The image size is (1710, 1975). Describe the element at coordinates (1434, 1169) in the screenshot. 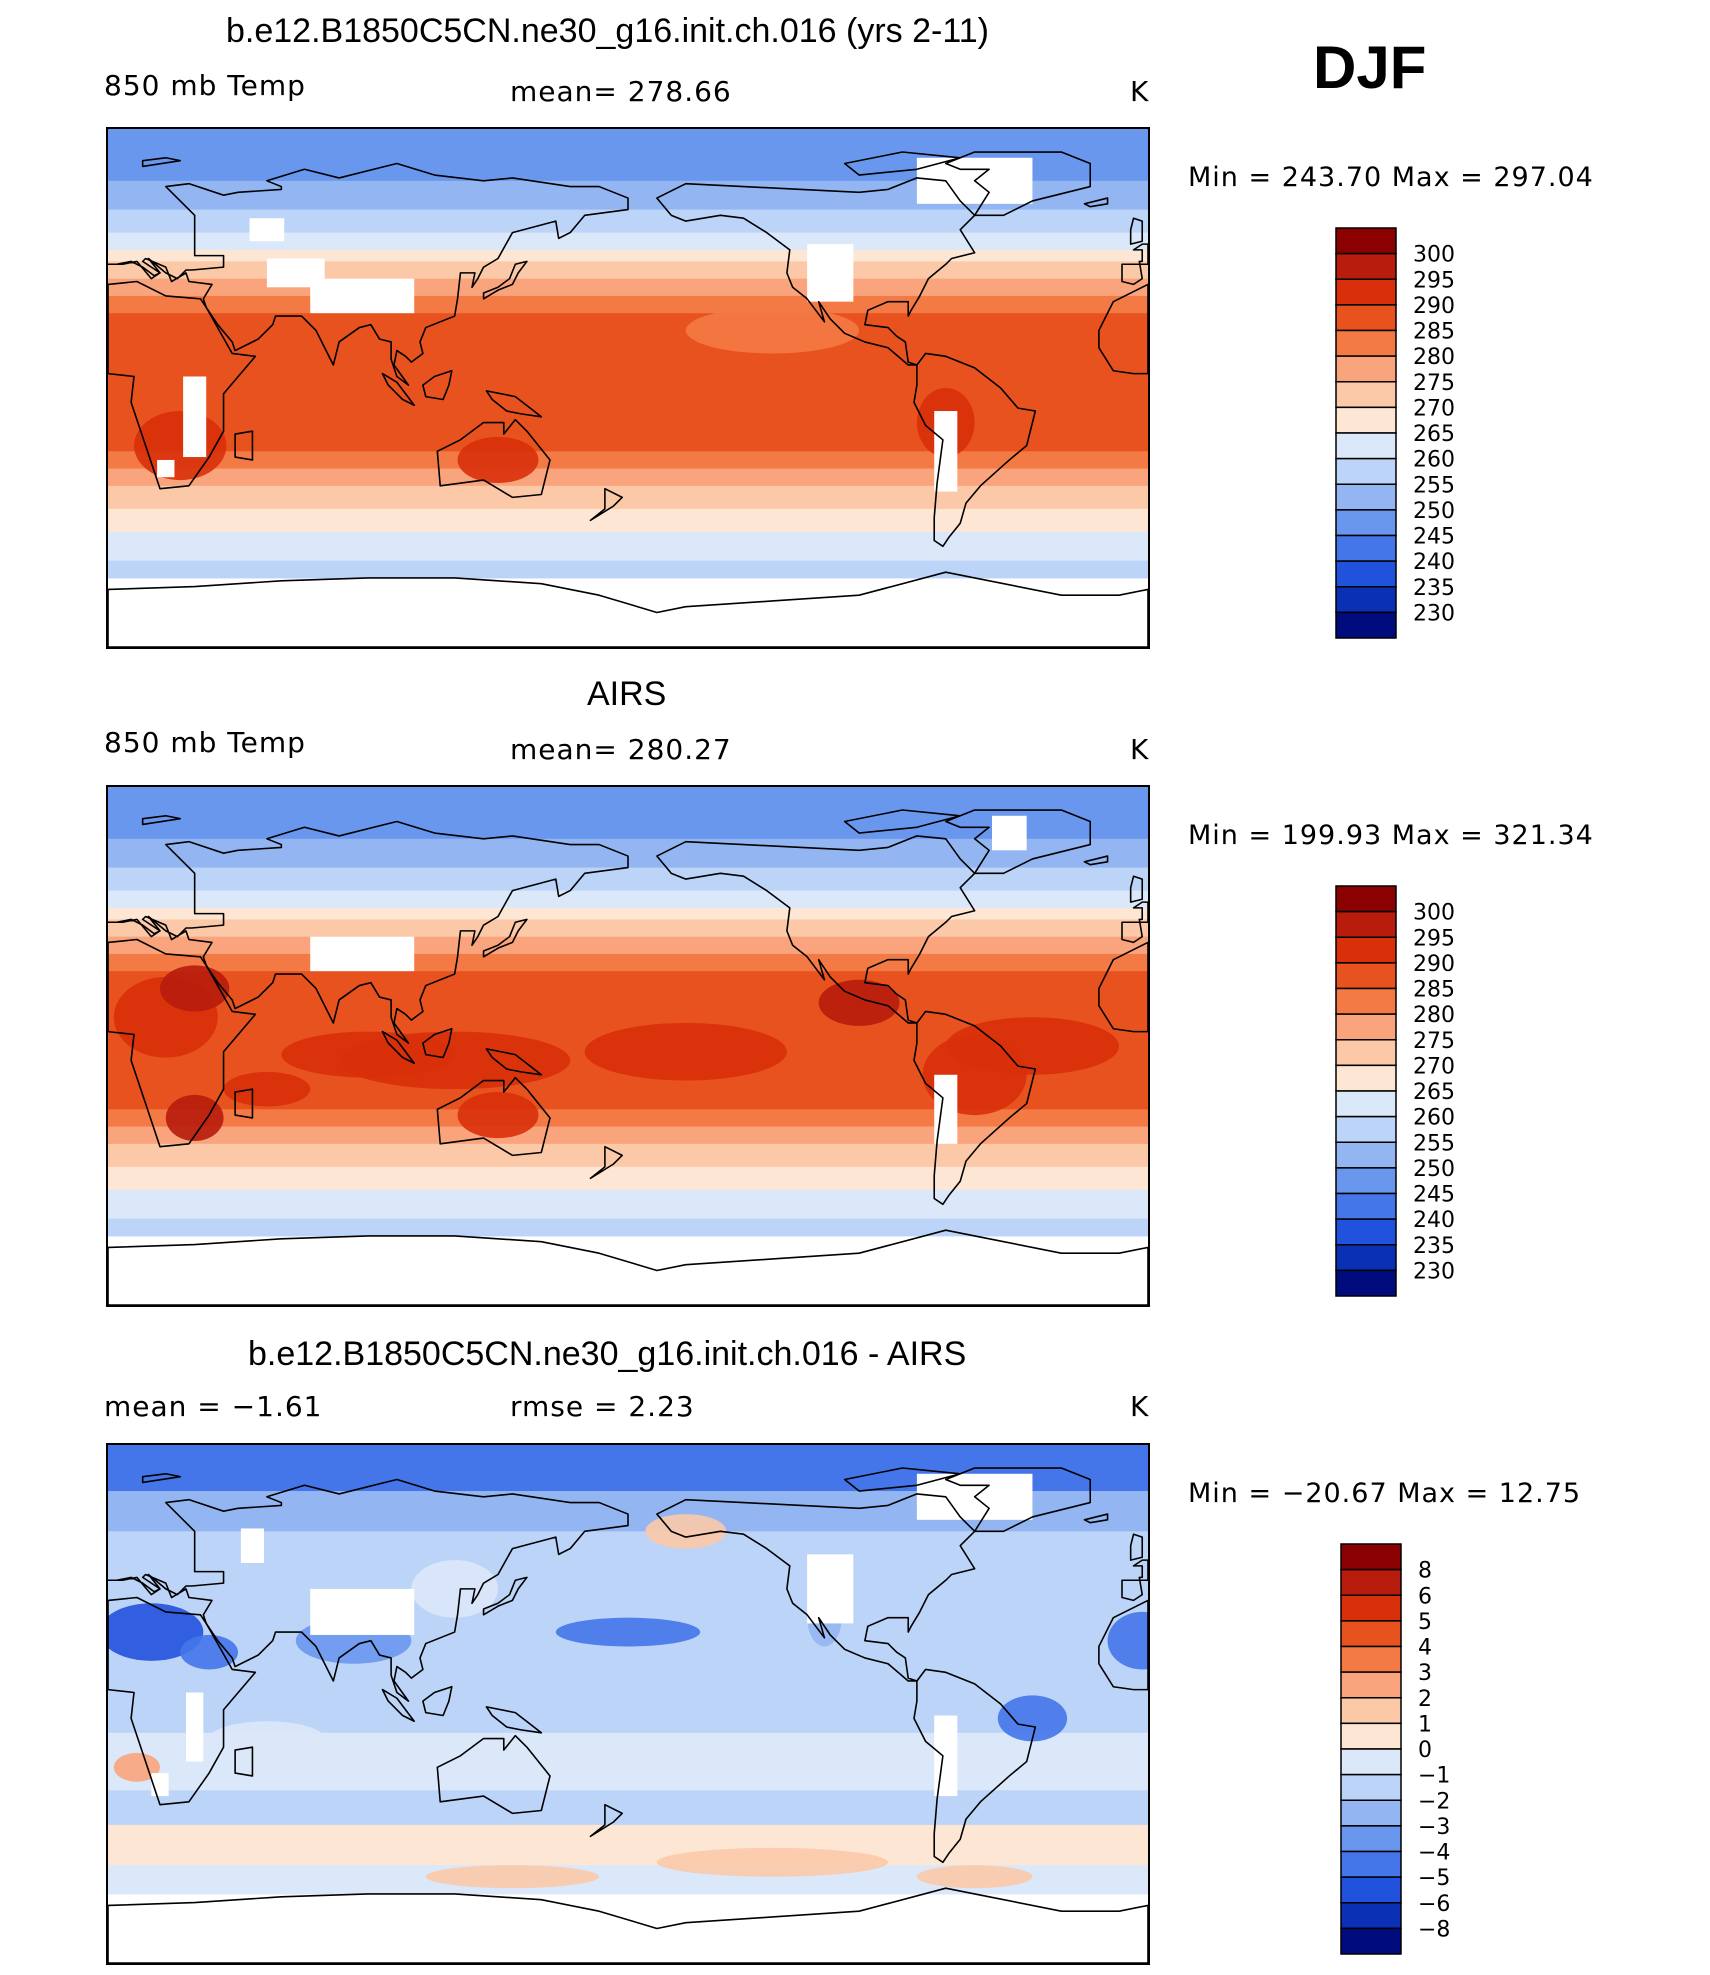

I see `colorbar-tick-label: 250` at that location.